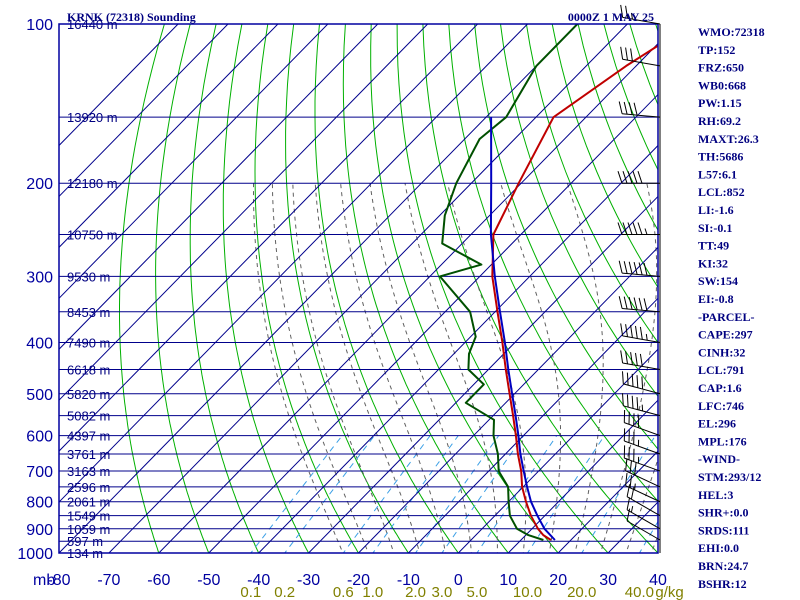 This screenshot has width=800, height=600. Describe the element at coordinates (713, 246) in the screenshot. I see `index-entry: TT:49` at that location.